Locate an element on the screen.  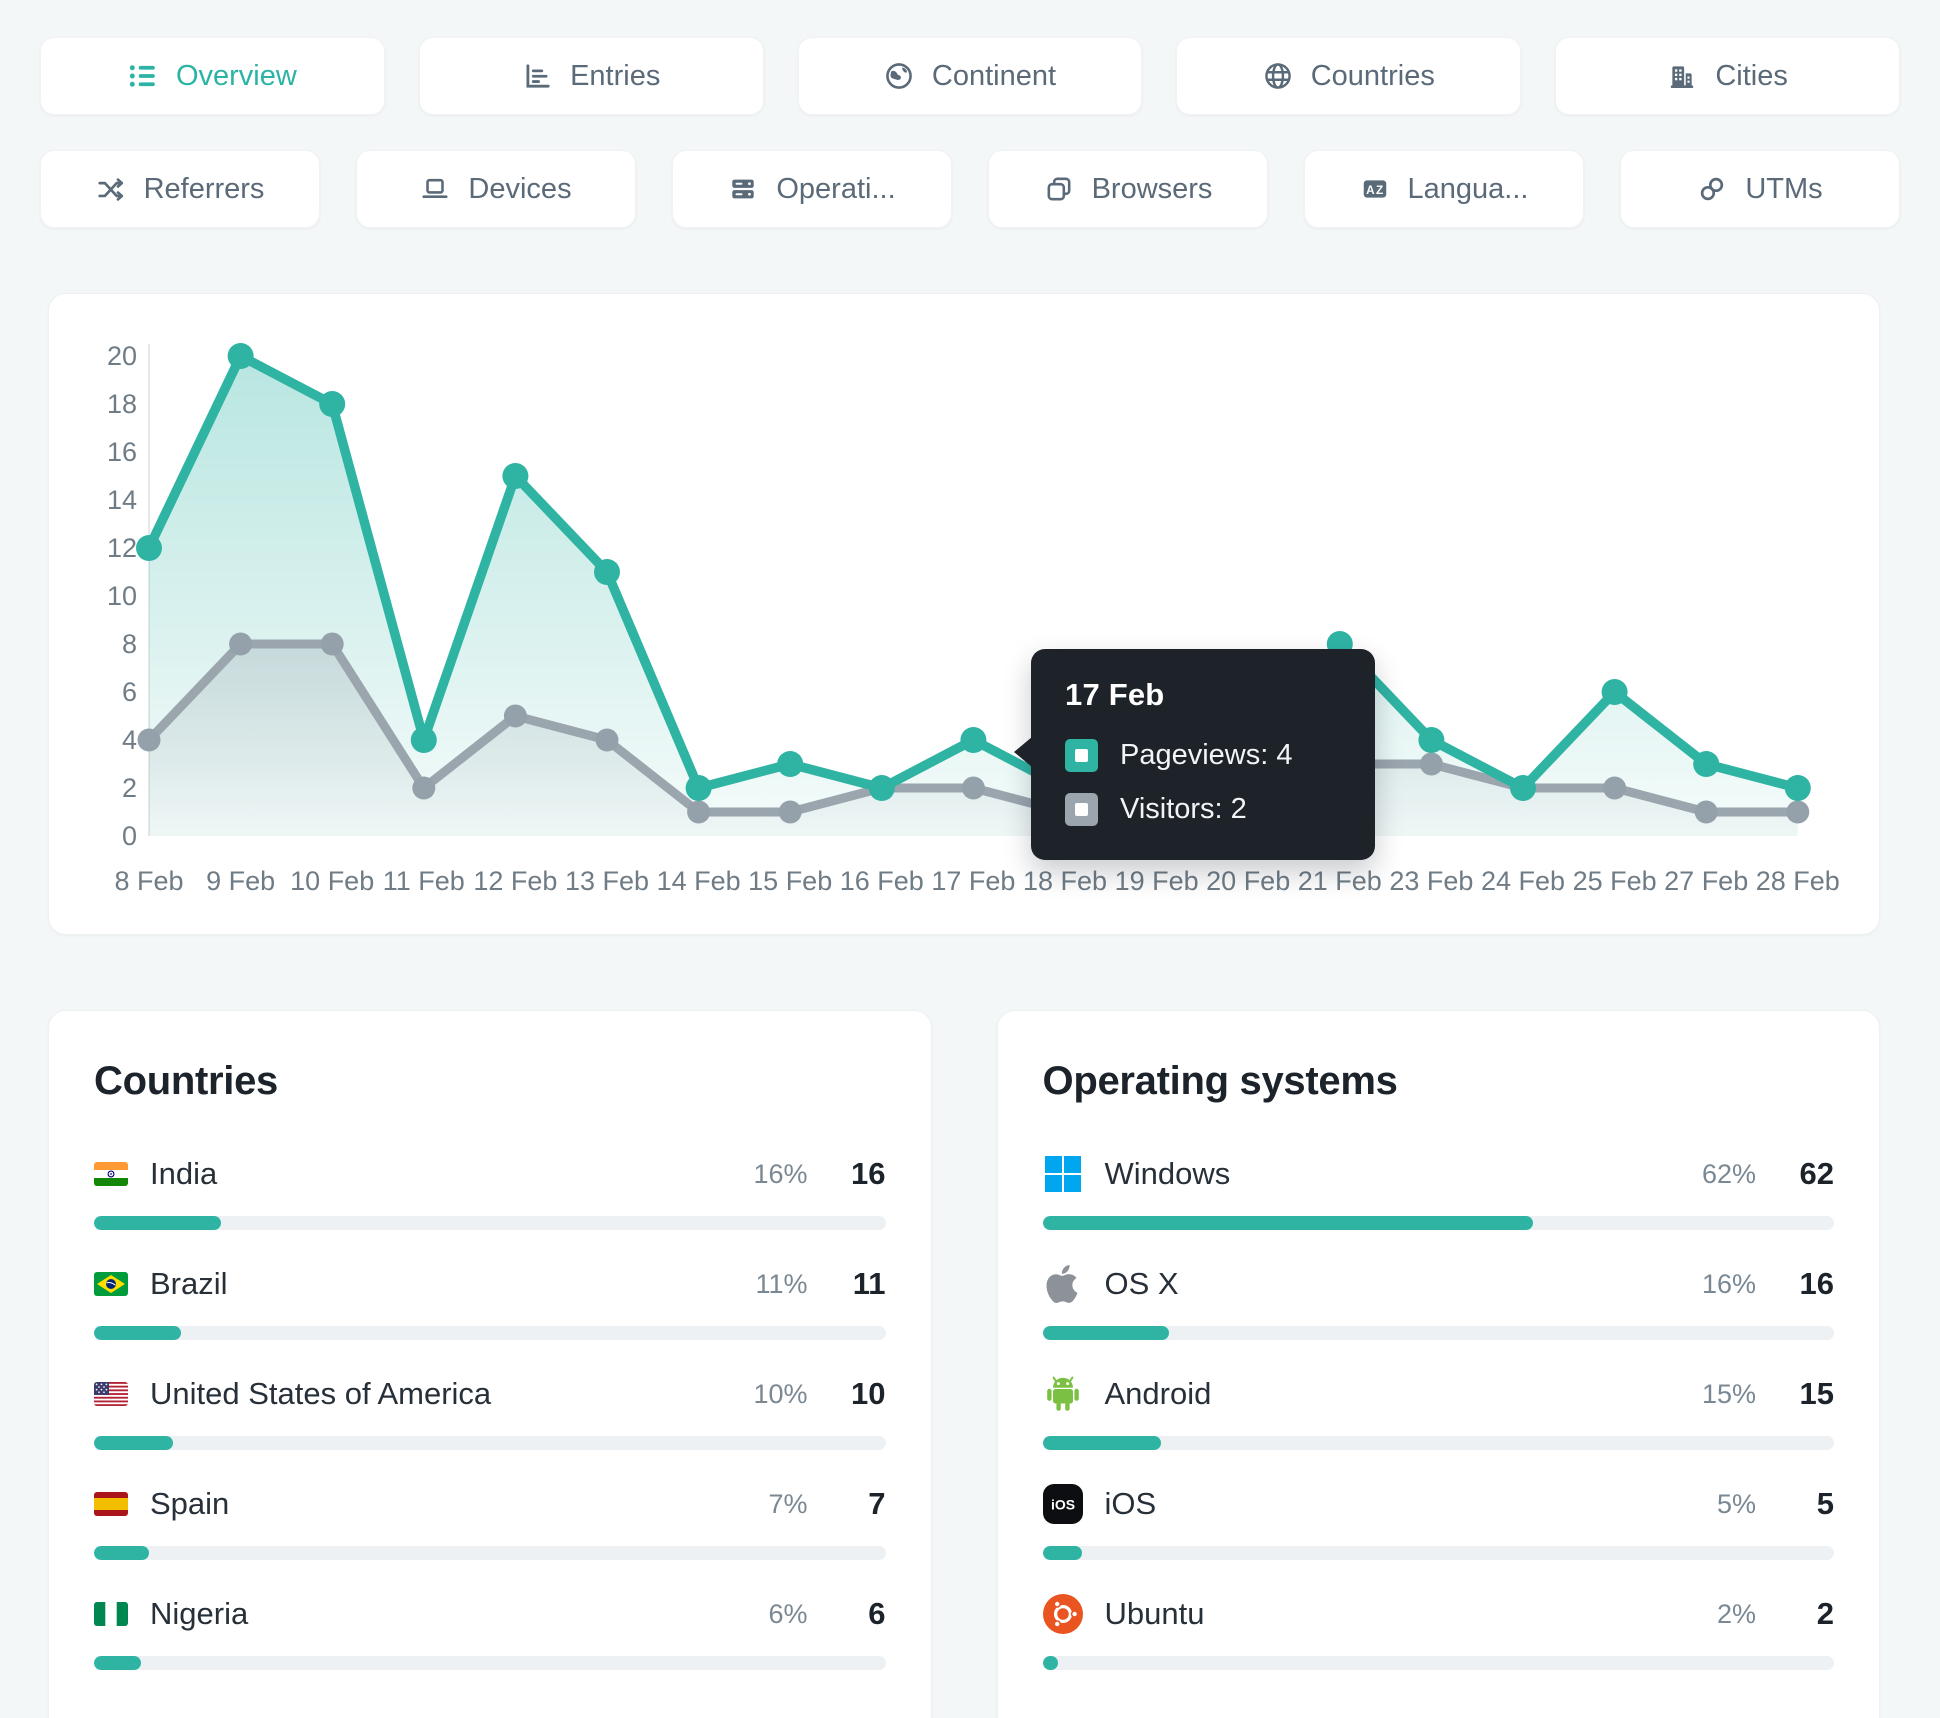
shuffle-icon is located at coordinates (111, 189).